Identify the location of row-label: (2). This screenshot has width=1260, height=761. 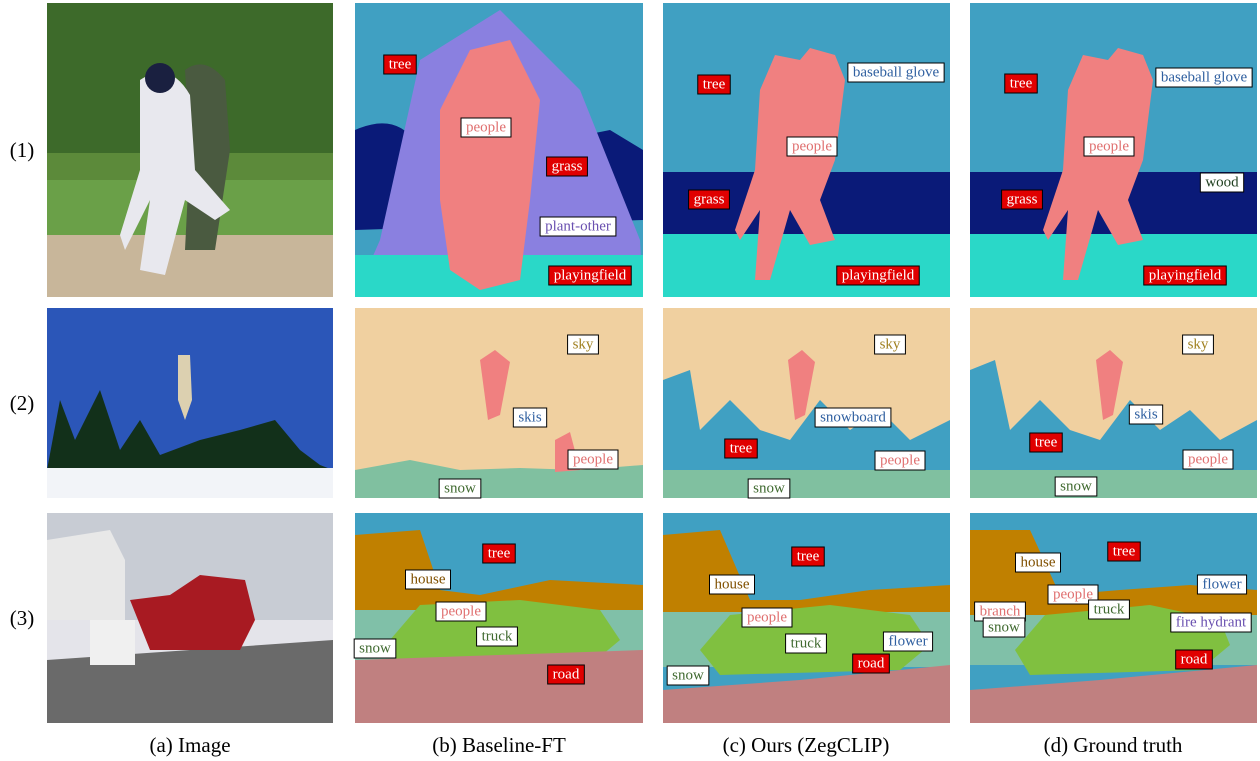
(22, 403).